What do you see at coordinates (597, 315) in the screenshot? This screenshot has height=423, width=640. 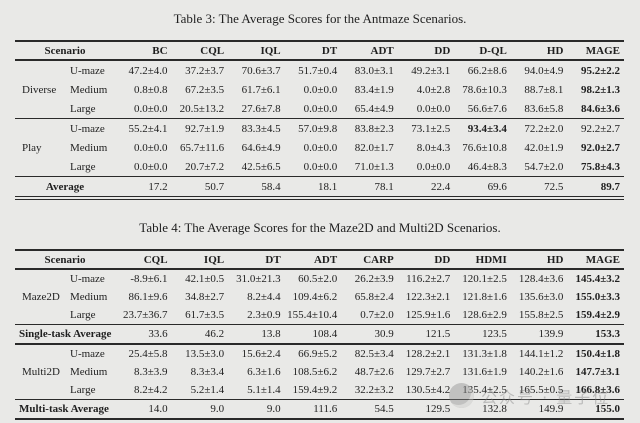 I see `score-cell: 159.4±2.9` at bounding box center [597, 315].